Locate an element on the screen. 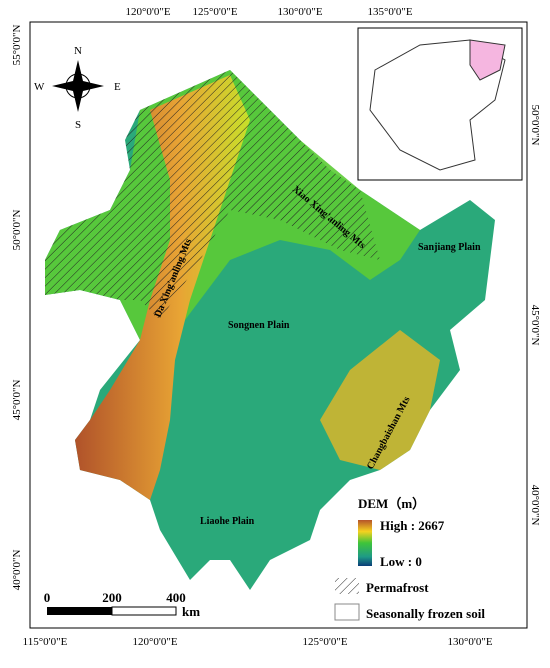 Image resolution: width=550 pixels, height=668 pixels. scale-tick: 400 is located at coordinates (176, 597).